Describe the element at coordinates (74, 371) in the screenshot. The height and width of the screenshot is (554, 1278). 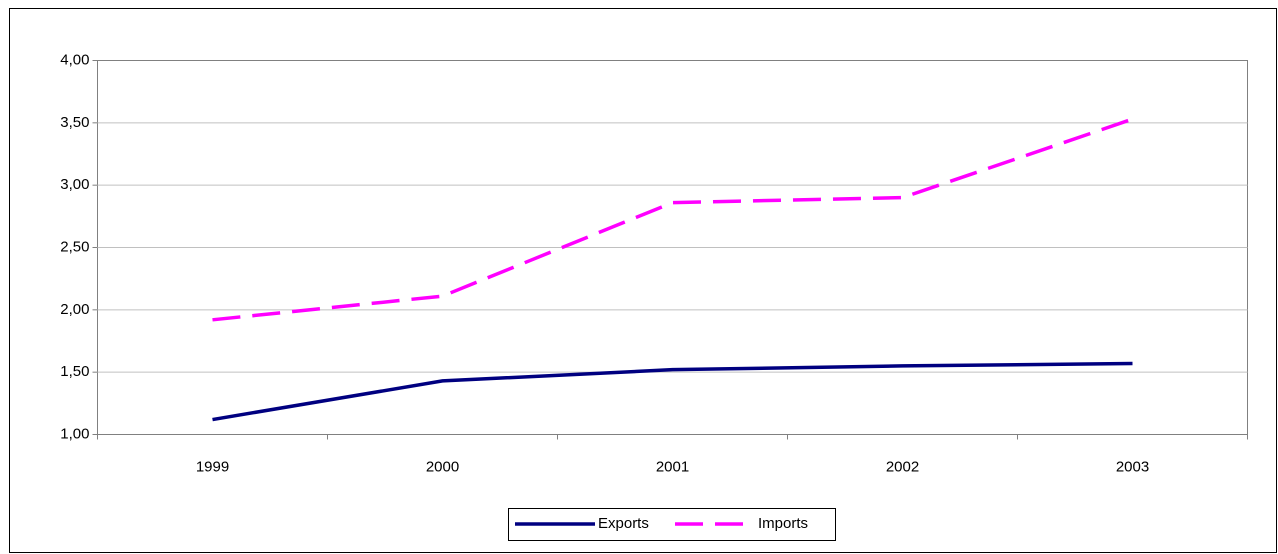
I see `y-tick-label: 1,50` at that location.